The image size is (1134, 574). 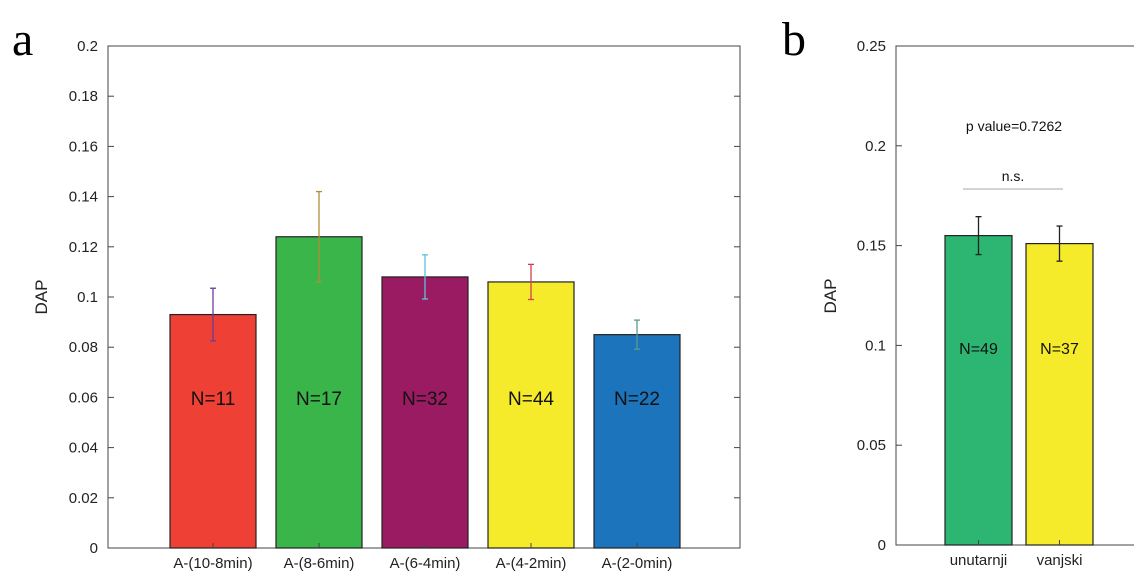 What do you see at coordinates (87, 297) in the screenshot?
I see `panel-a-y-tick-label: 0.1` at bounding box center [87, 297].